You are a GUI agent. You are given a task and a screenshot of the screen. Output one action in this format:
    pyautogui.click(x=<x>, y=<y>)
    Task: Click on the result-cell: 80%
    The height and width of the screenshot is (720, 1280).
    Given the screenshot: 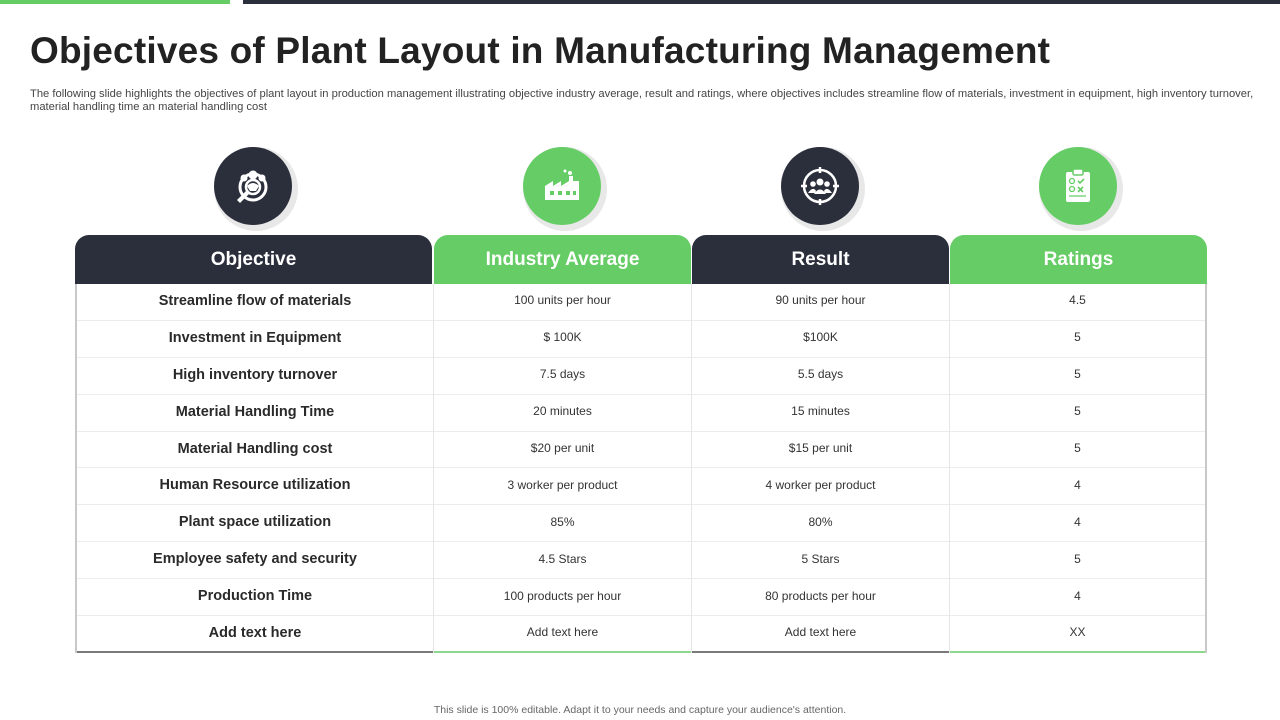 What is the action you would take?
    pyautogui.click(x=820, y=524)
    